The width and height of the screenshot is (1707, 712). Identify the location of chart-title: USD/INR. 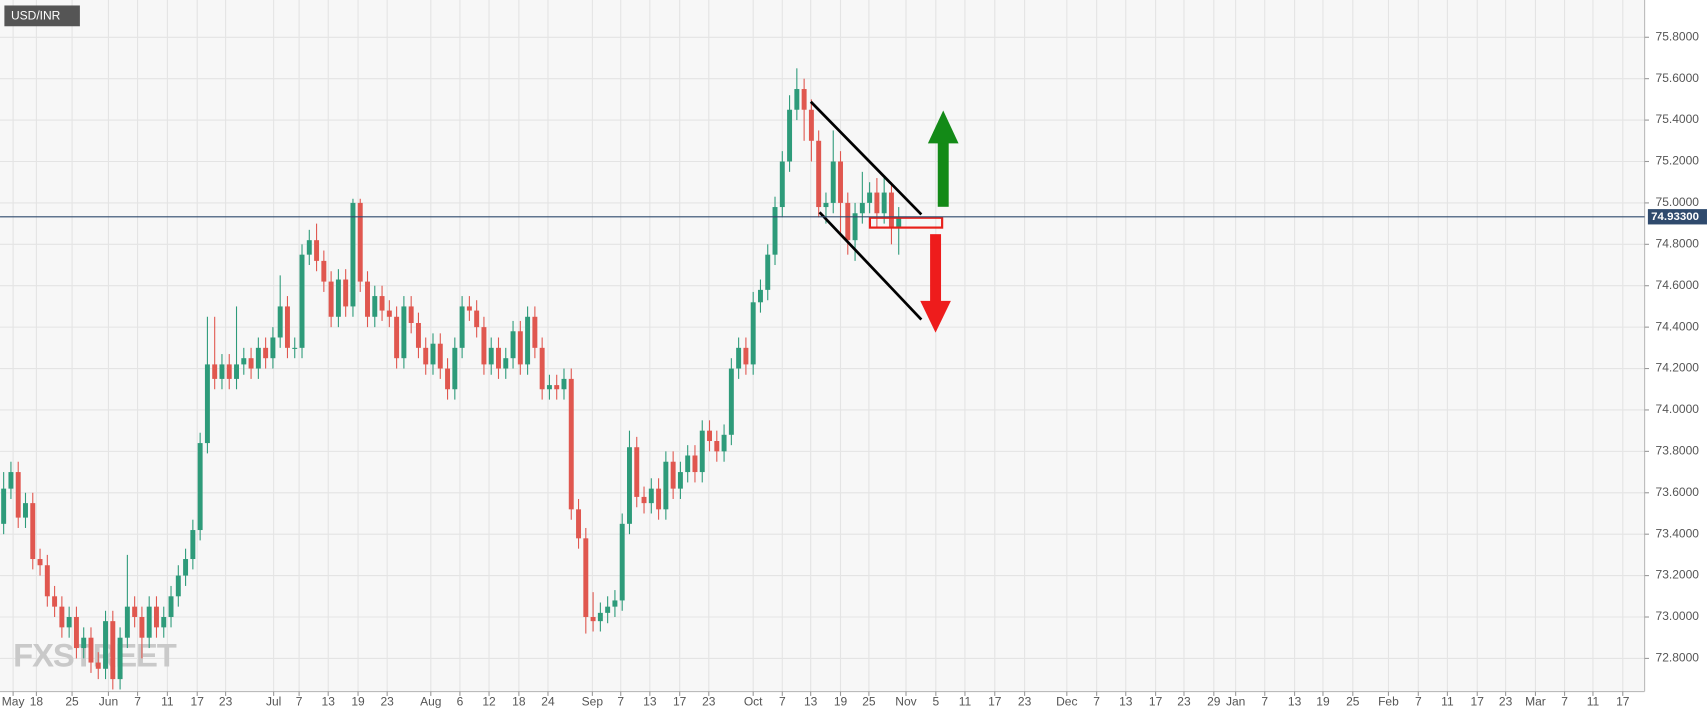
(36, 16).